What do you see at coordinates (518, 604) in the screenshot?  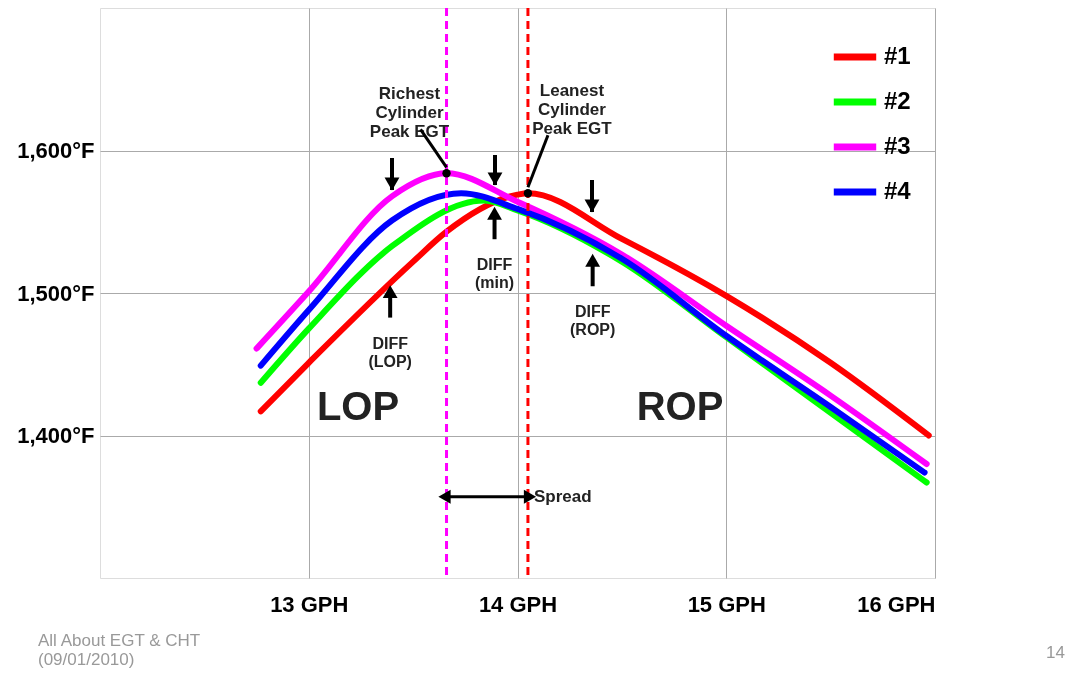 I see `x-tick-label: 14 GPH` at bounding box center [518, 604].